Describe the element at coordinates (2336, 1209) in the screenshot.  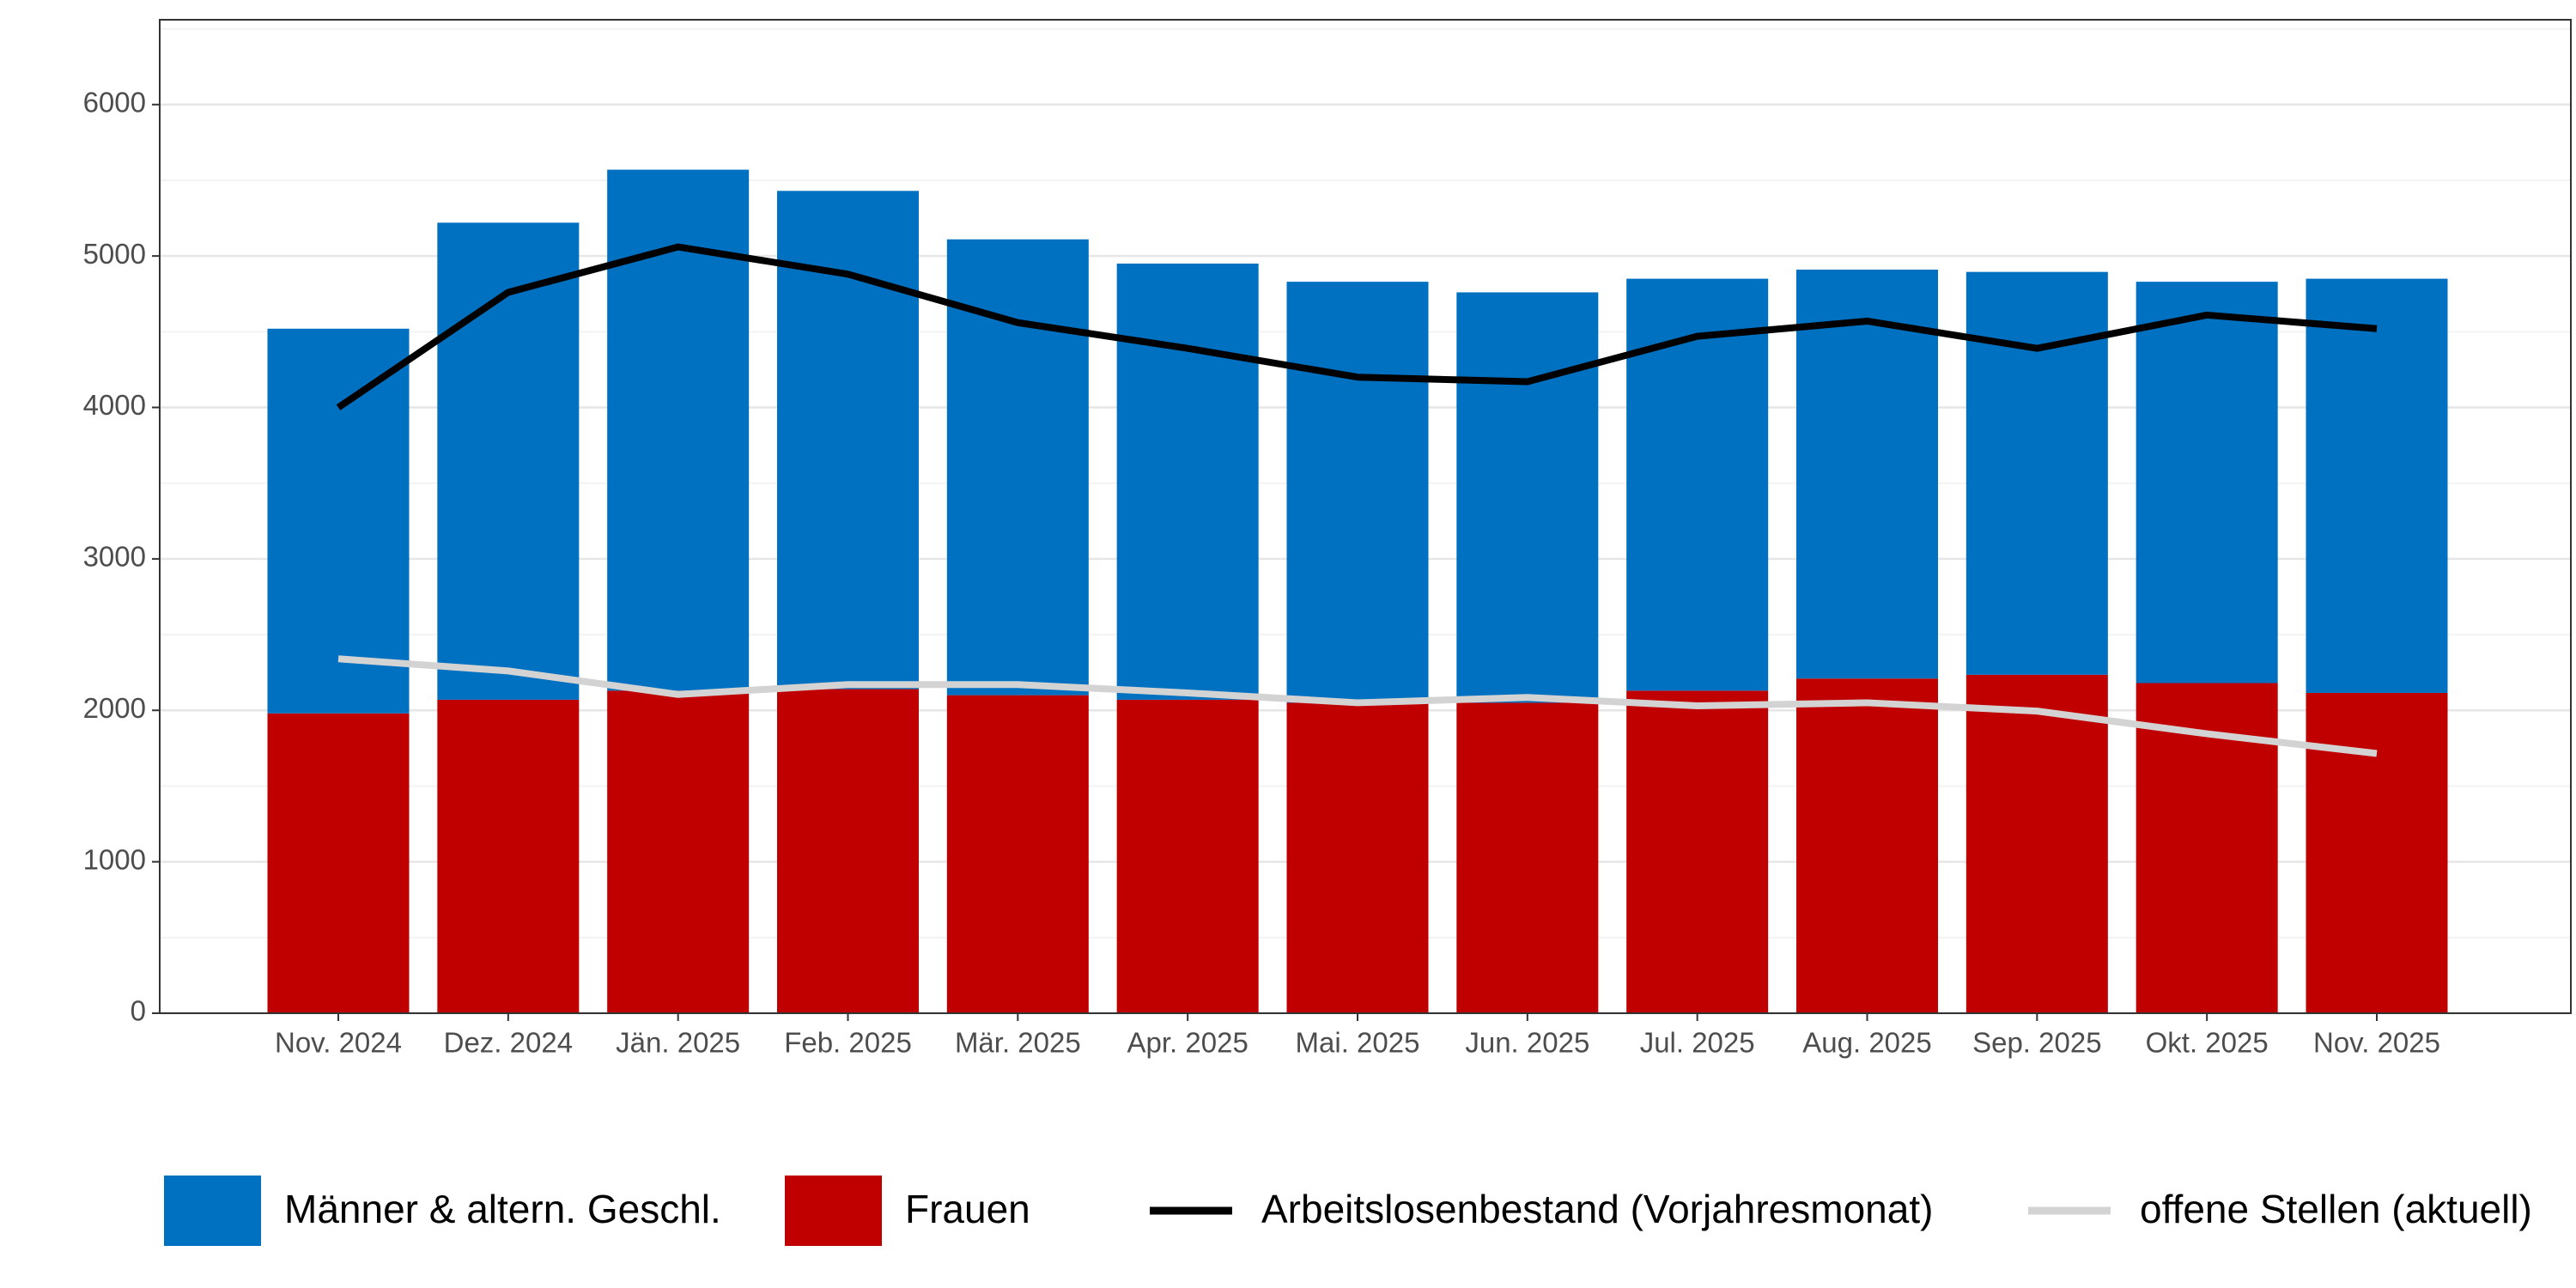
I see `legend-label: offene Stellen (aktuell)` at that location.